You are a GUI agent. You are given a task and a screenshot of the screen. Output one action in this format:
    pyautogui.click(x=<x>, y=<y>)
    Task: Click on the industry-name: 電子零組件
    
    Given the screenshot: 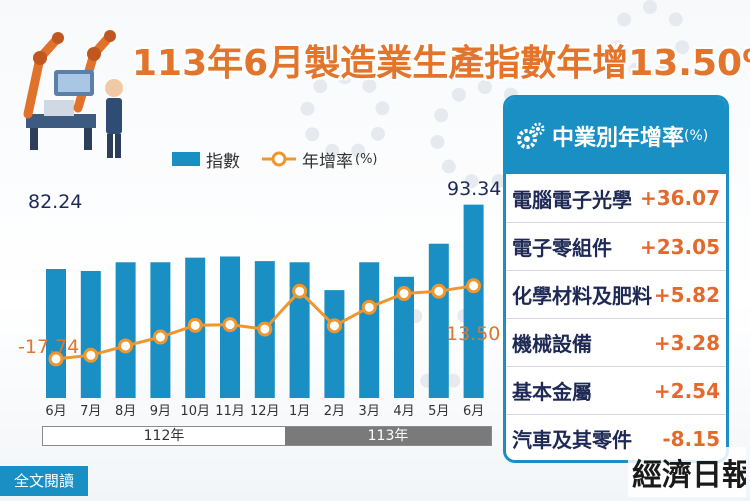 What is the action you would take?
    pyautogui.click(x=562, y=248)
    